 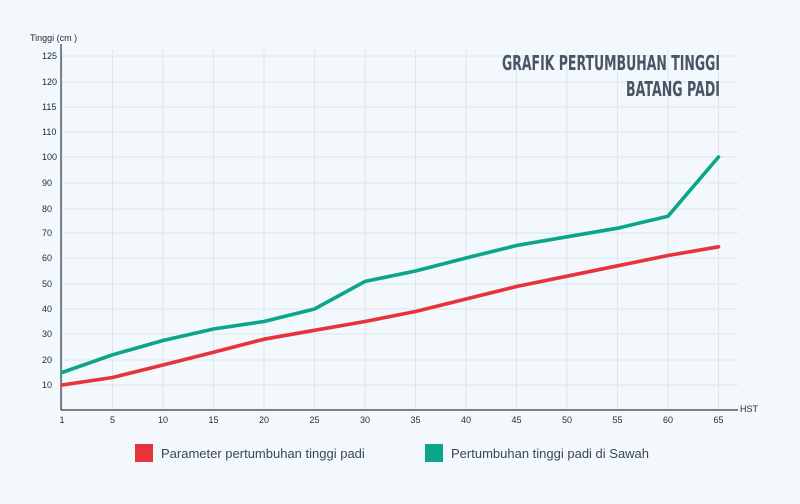 What do you see at coordinates (49, 132) in the screenshot?
I see `y-tick-label: 110` at bounding box center [49, 132].